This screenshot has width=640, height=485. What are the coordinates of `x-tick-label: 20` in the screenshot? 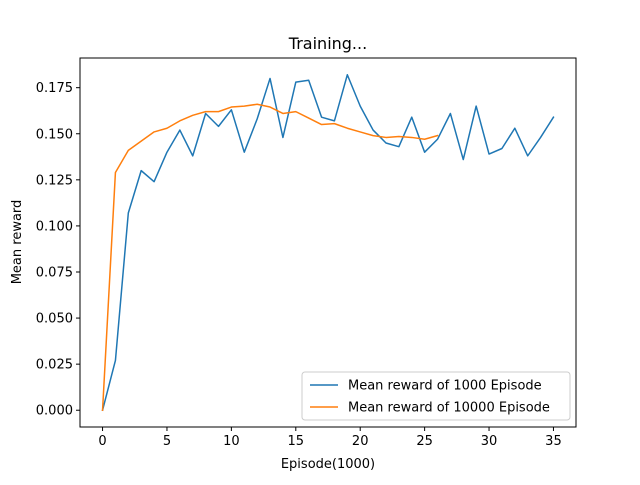 It's located at (360, 441).